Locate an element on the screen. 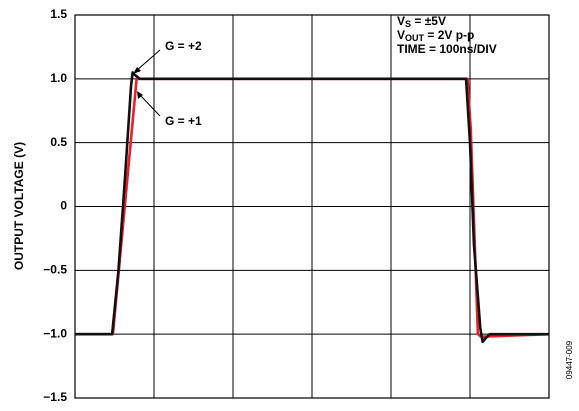 Image resolution: width=579 pixels, height=411 pixels. y-tick-label: −1.0 is located at coordinates (55, 333).